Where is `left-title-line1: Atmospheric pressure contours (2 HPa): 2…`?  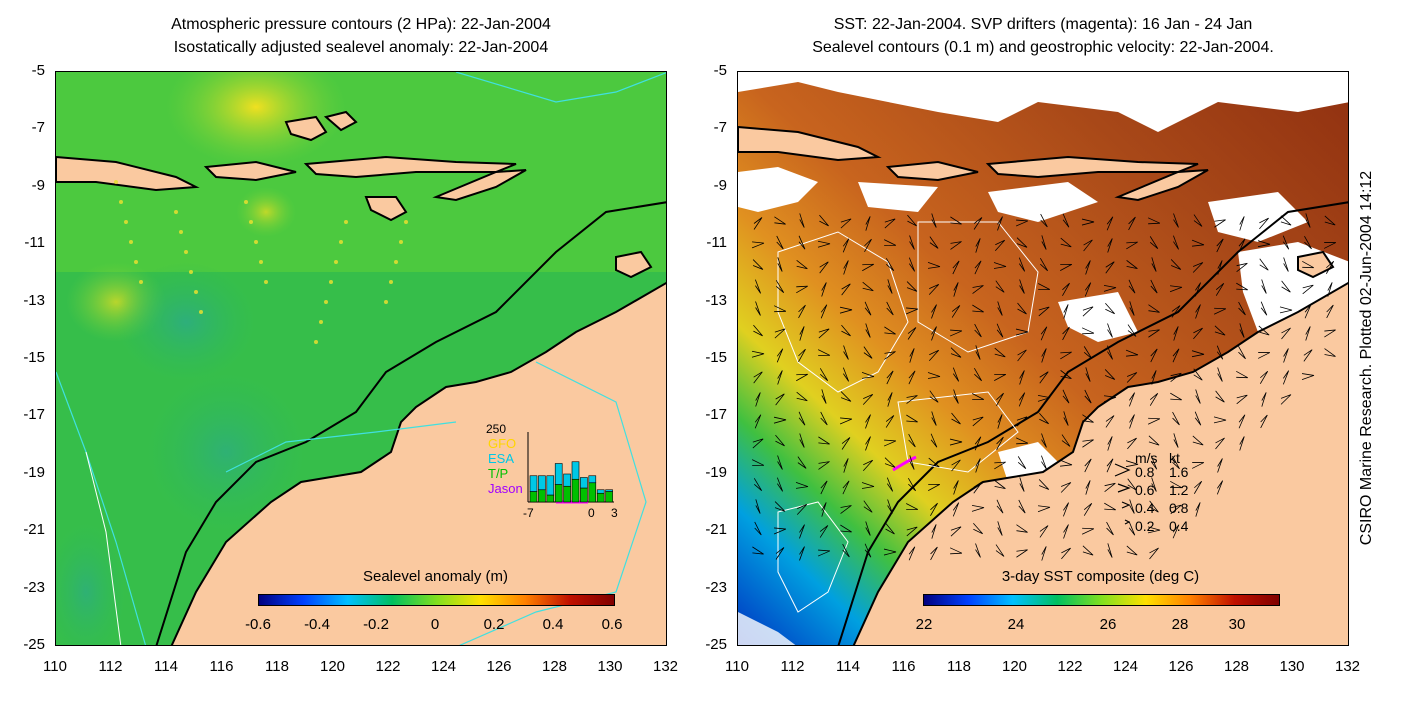 left-title-line1: Atmospheric pressure contours (2 HPa): 2… is located at coordinates (361, 24).